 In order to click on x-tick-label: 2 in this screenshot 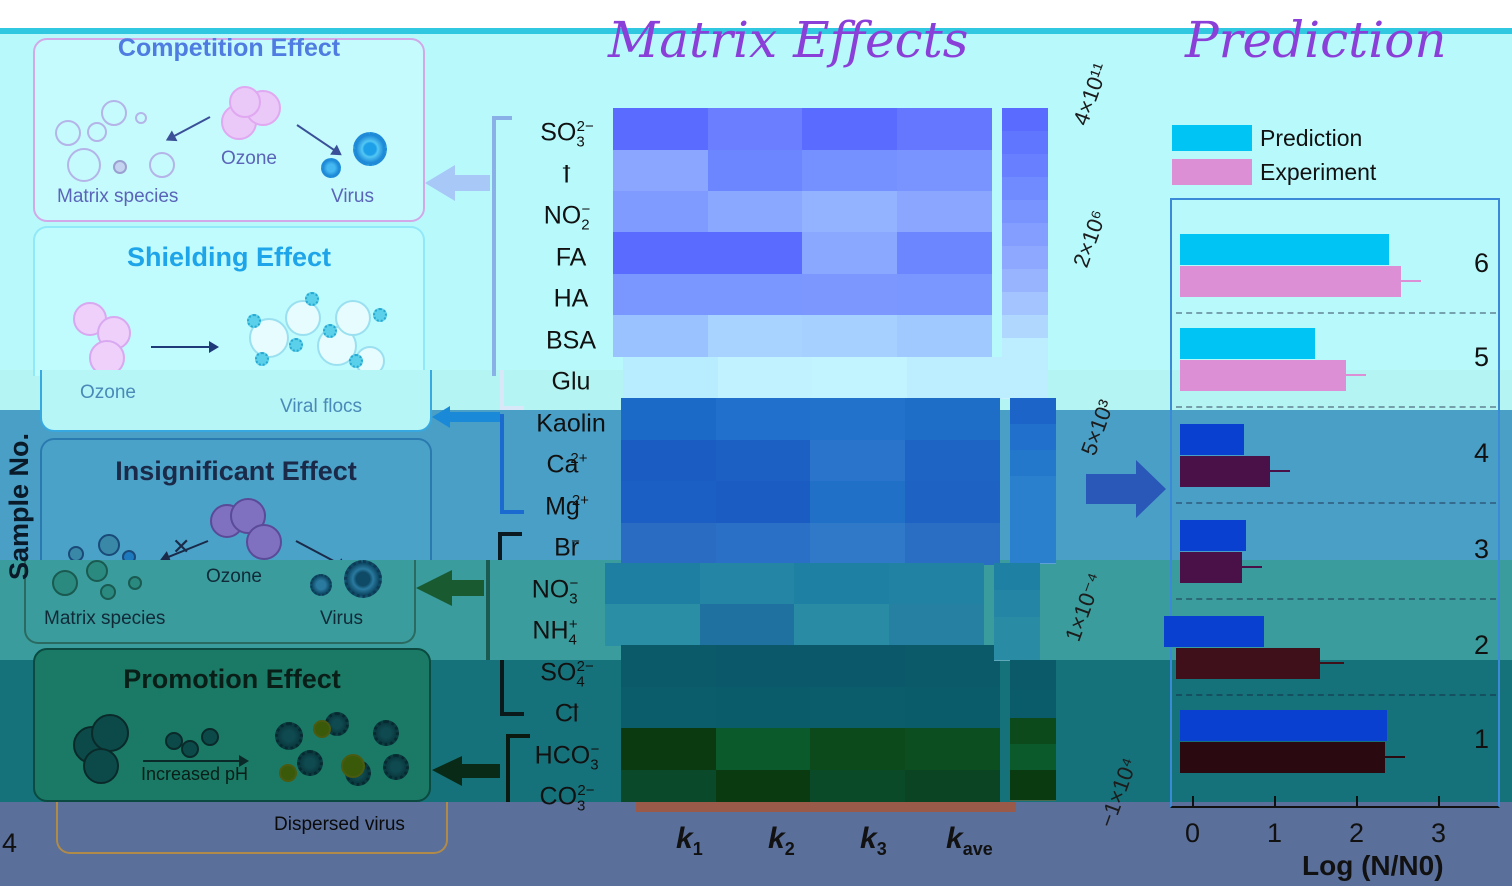, I will do `click(1357, 833)`.